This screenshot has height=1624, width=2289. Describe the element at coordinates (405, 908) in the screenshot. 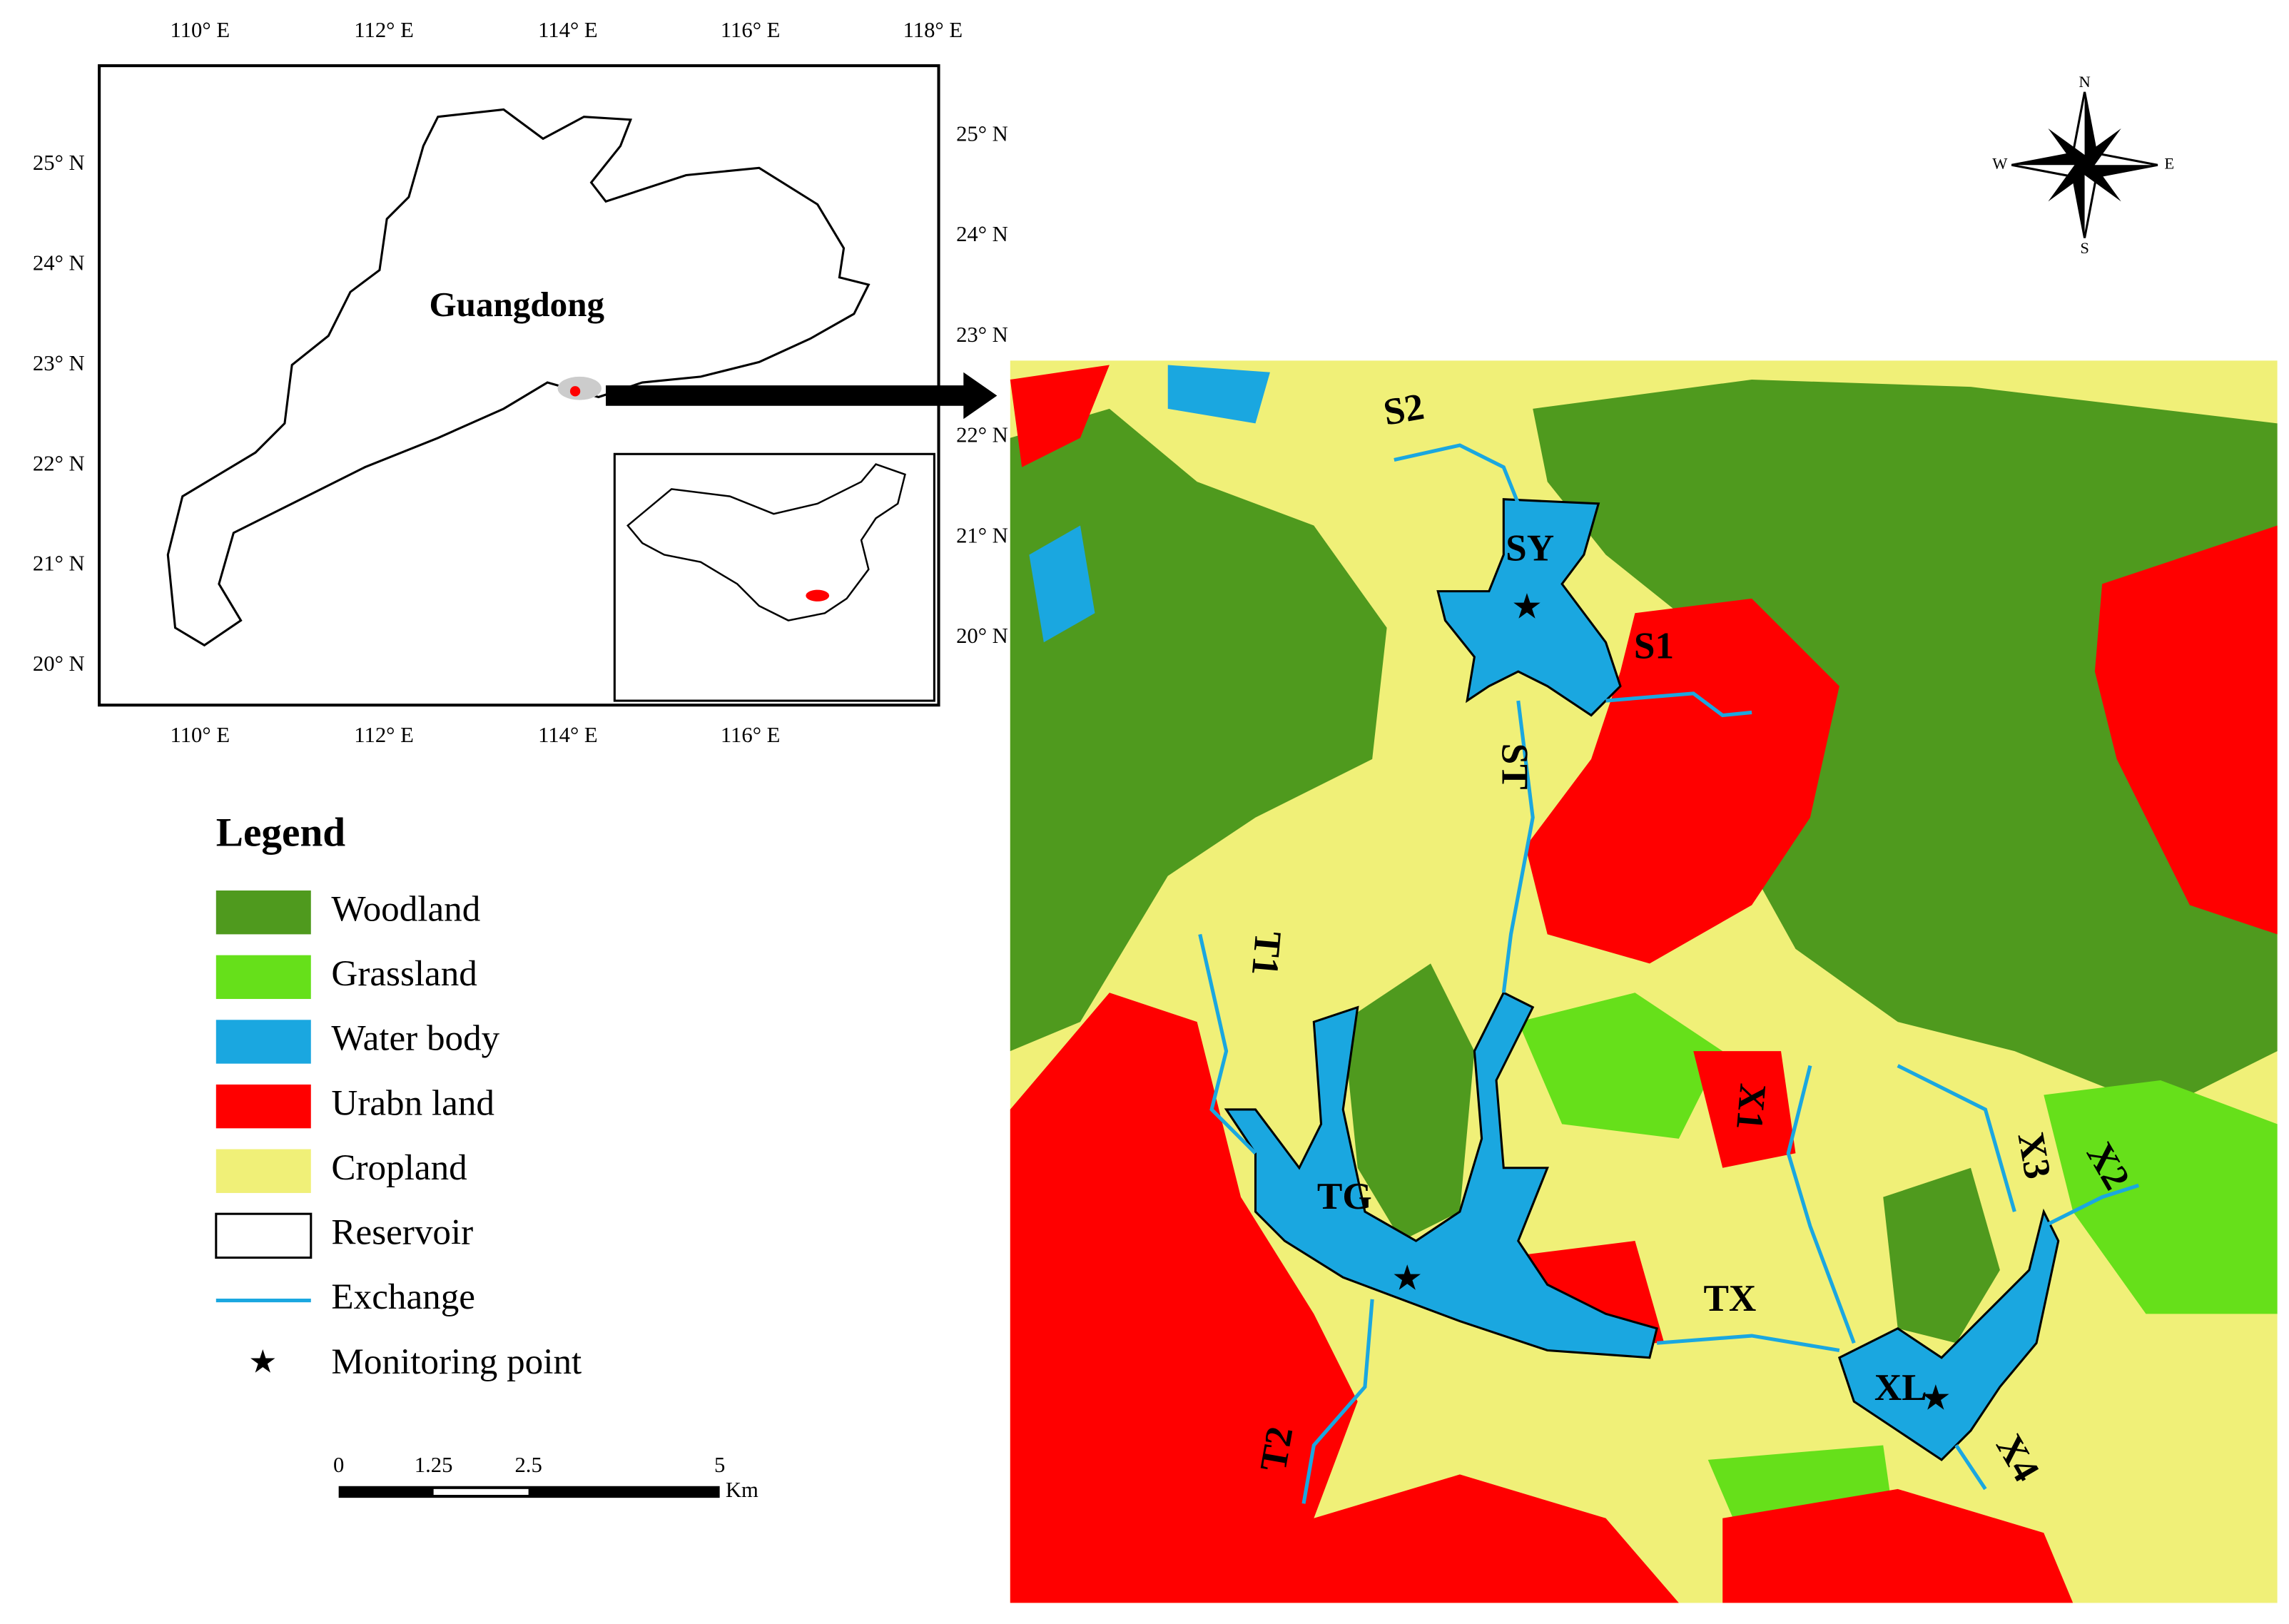

I see `legend-label: Woodland` at that location.